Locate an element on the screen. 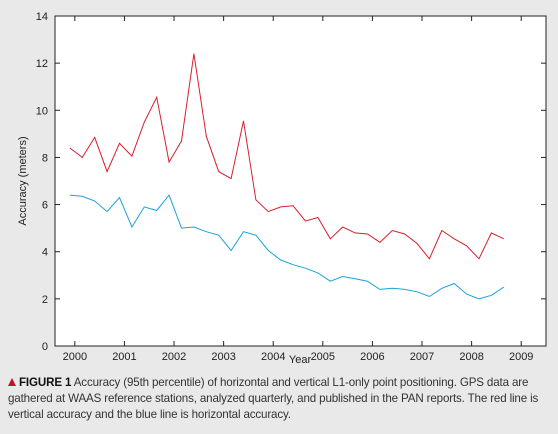  y-tick-label: 0 is located at coordinates (45, 347).